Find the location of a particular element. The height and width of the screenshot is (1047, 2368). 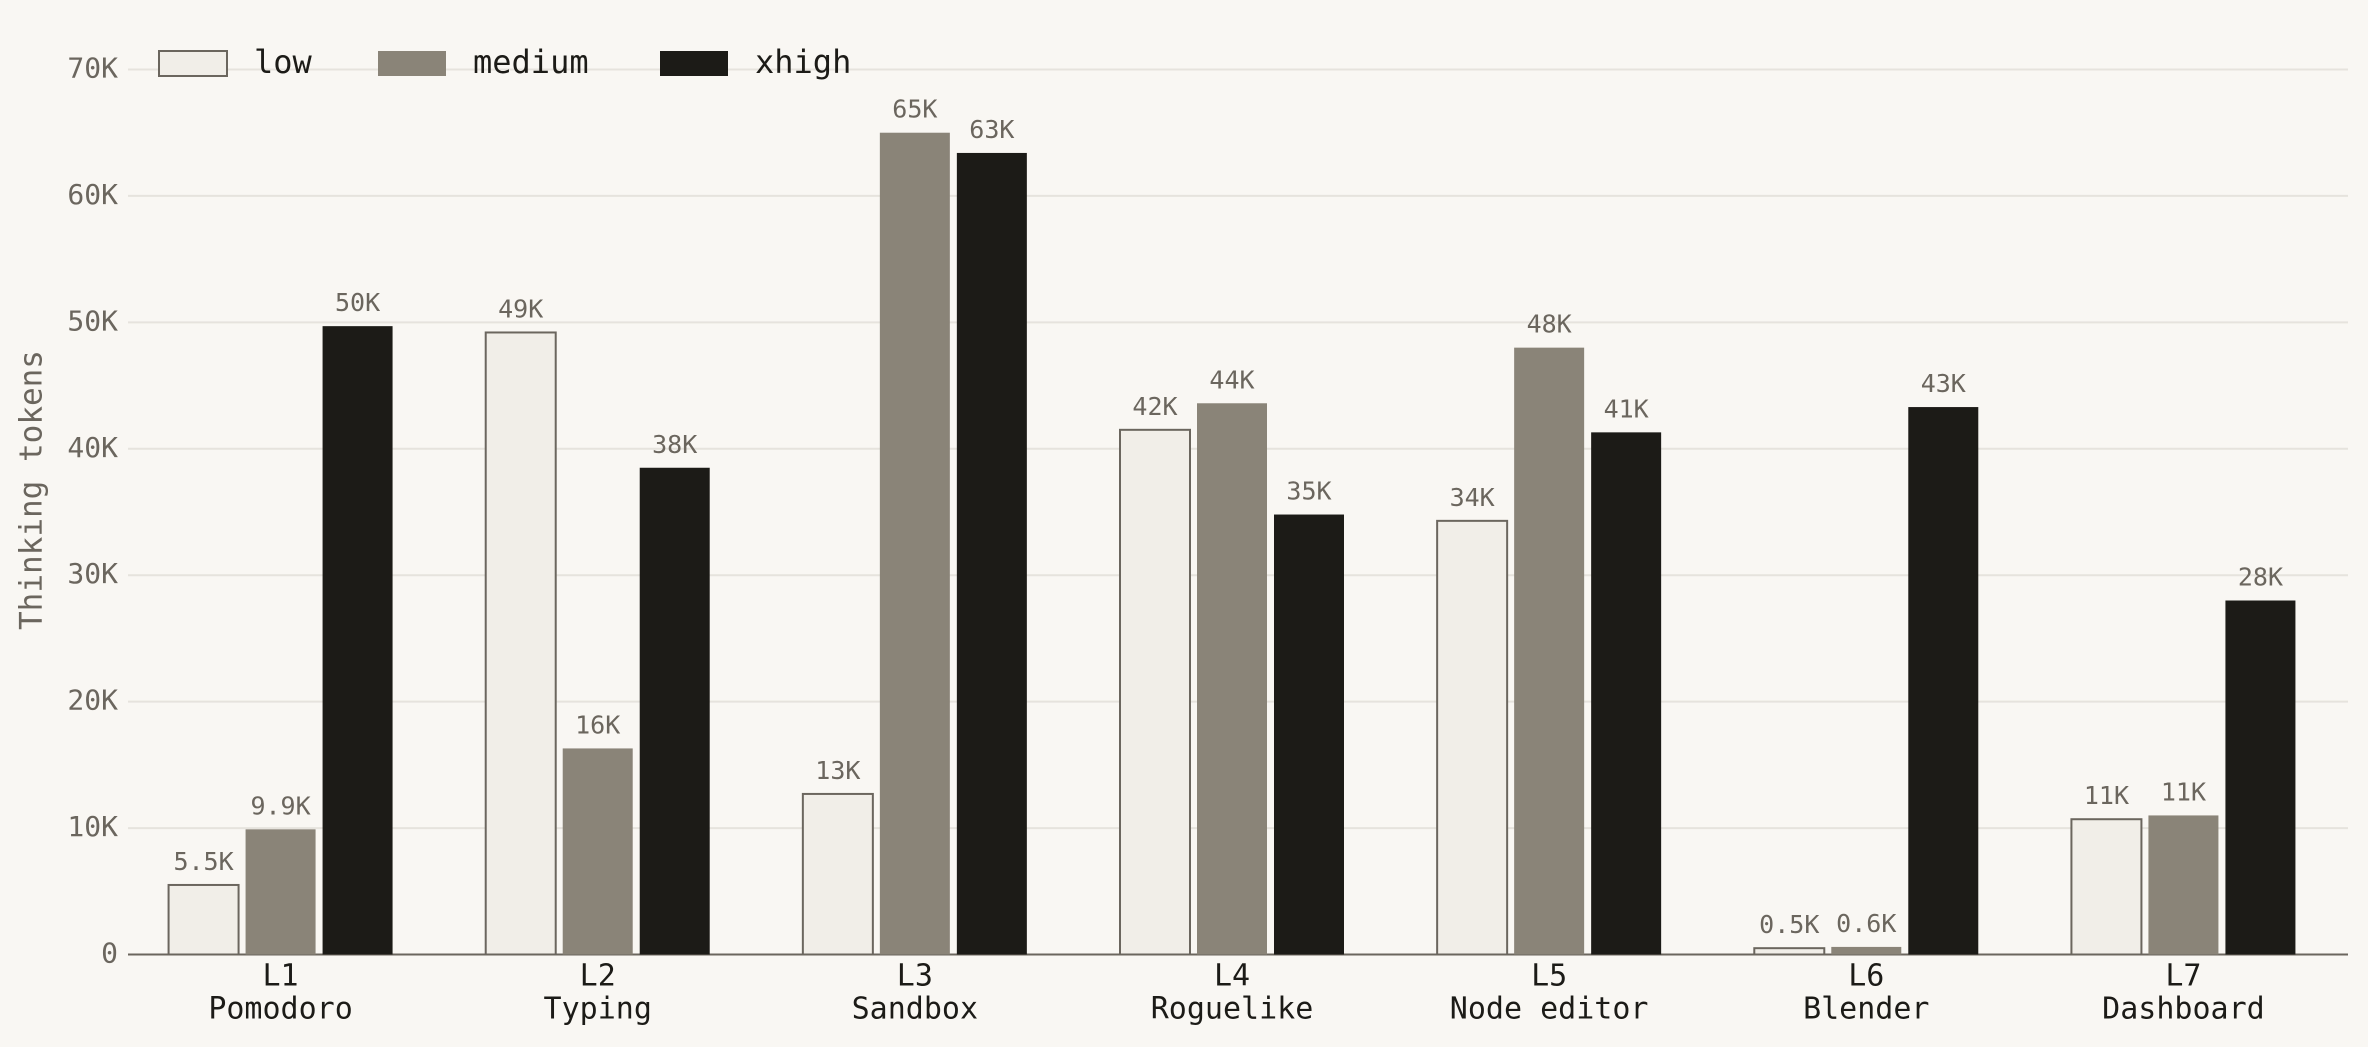

x-tick-label: Roguelike is located at coordinates (1232, 1009).